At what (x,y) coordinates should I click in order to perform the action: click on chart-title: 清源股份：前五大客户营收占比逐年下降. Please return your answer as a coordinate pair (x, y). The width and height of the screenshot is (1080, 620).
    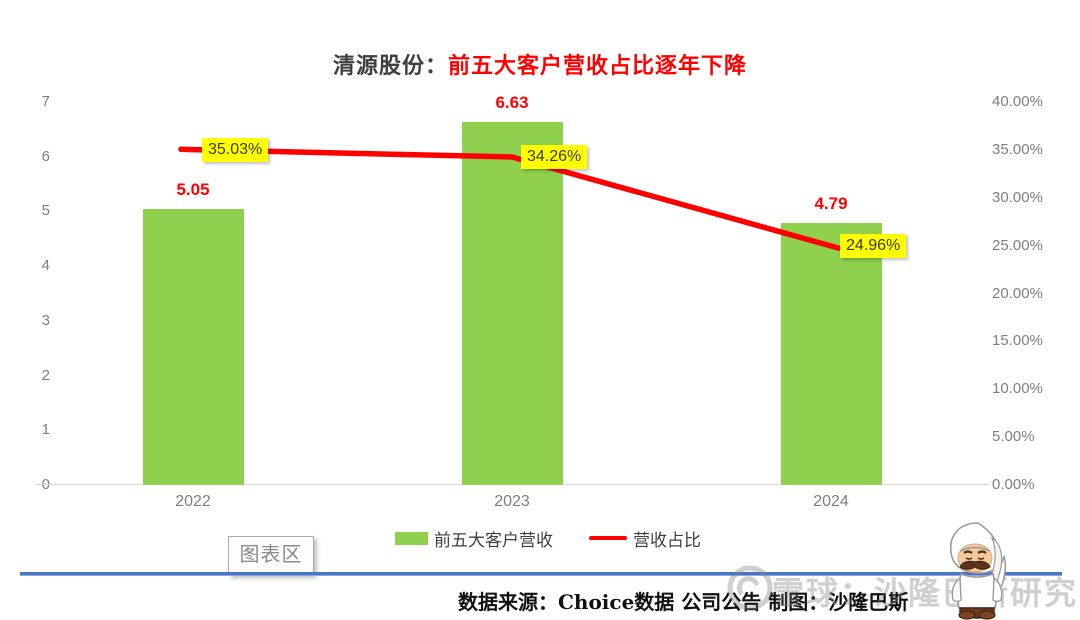
    Looking at the image, I should click on (540, 64).